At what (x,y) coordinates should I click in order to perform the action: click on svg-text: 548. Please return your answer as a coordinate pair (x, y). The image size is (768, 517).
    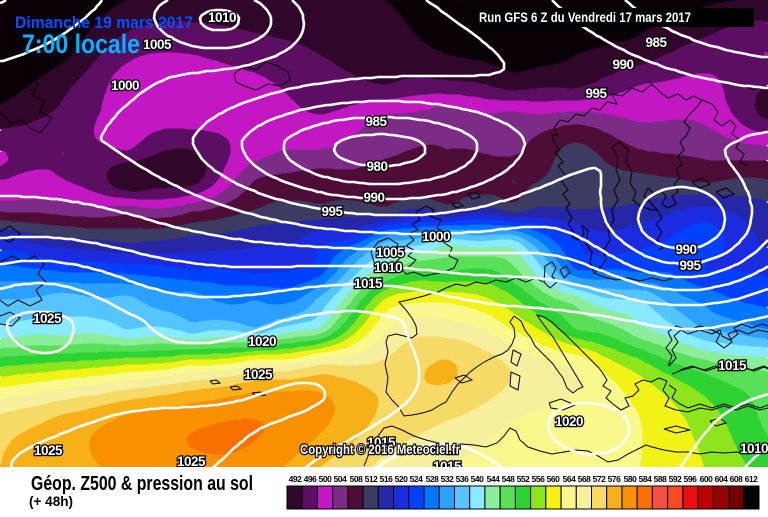
    Looking at the image, I should click on (508, 479).